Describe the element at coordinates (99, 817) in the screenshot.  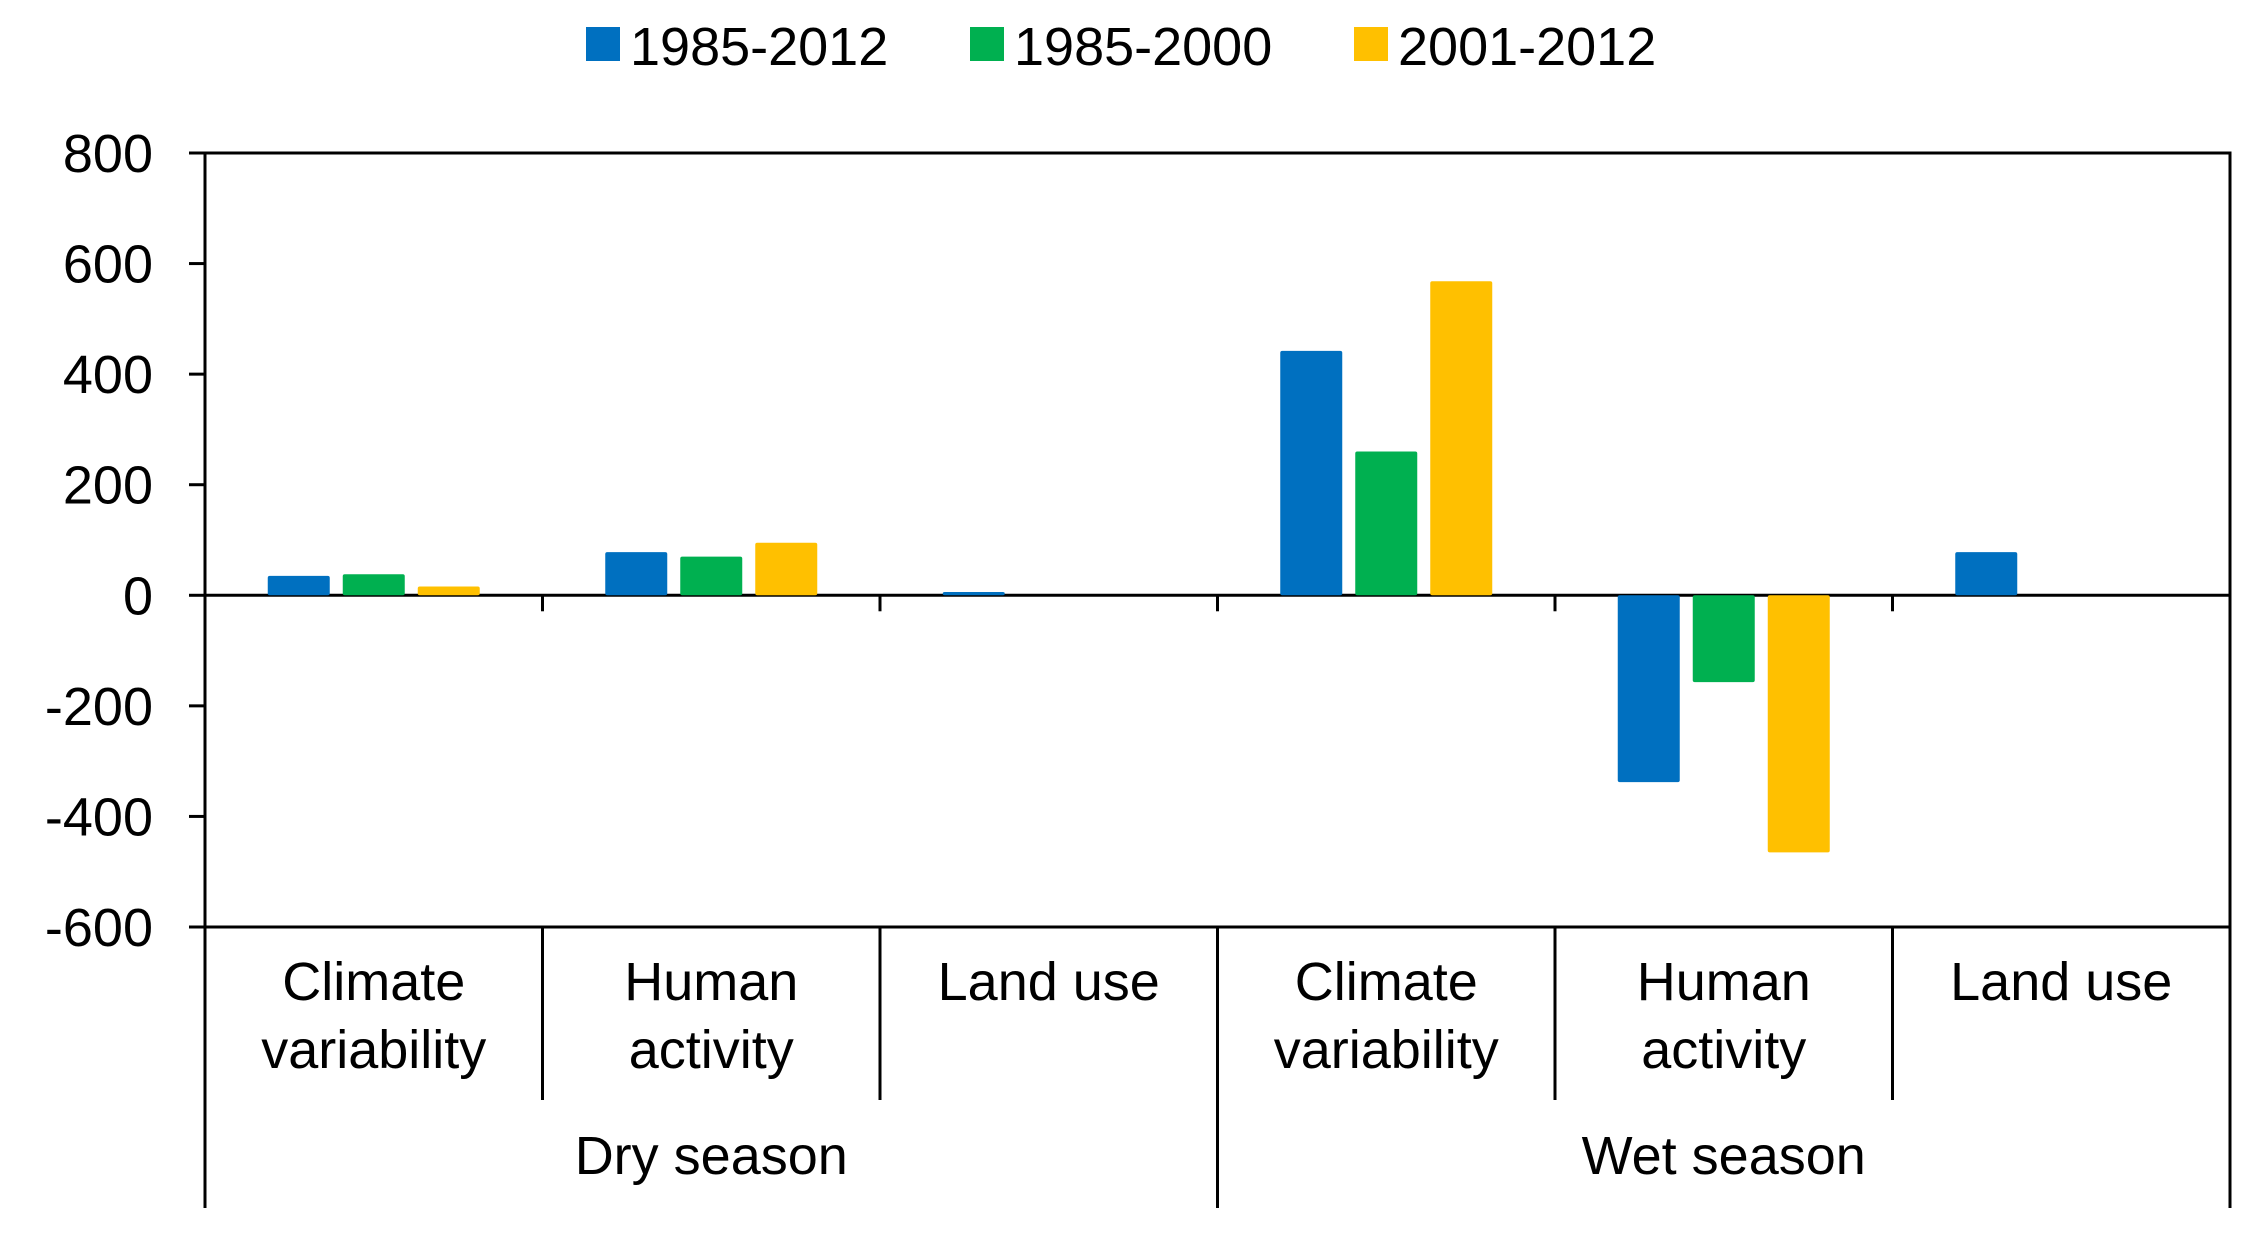
I see `y-tick-label: -400` at that location.